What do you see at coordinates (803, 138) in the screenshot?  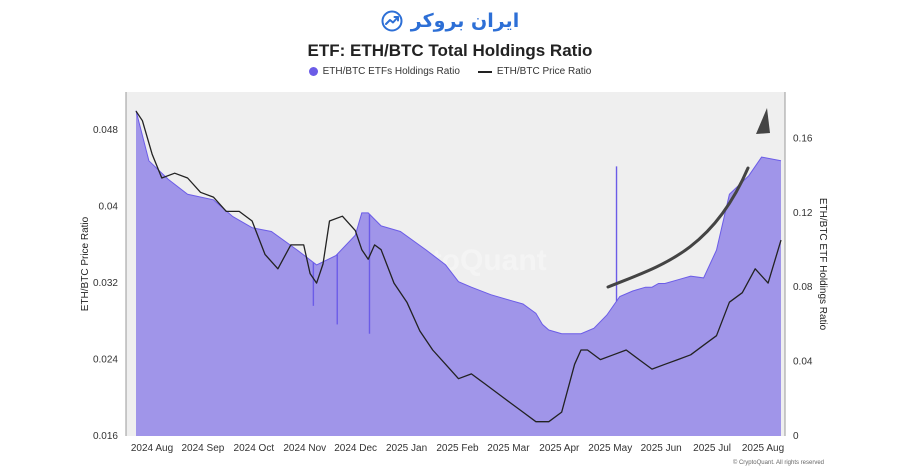 I see `right-tick-label: 0.16` at bounding box center [803, 138].